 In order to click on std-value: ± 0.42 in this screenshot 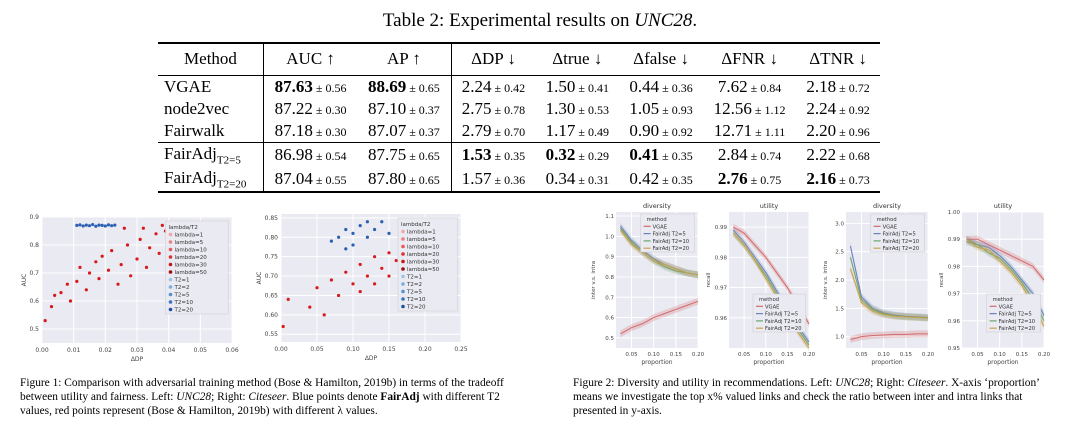, I will do `click(508, 87)`.